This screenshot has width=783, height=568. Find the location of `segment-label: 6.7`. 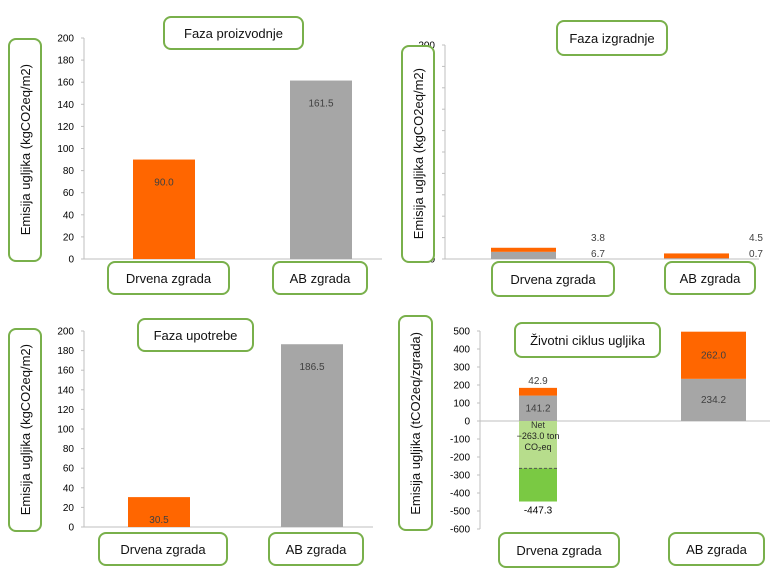

segment-label: 6.7 is located at coordinates (598, 254).